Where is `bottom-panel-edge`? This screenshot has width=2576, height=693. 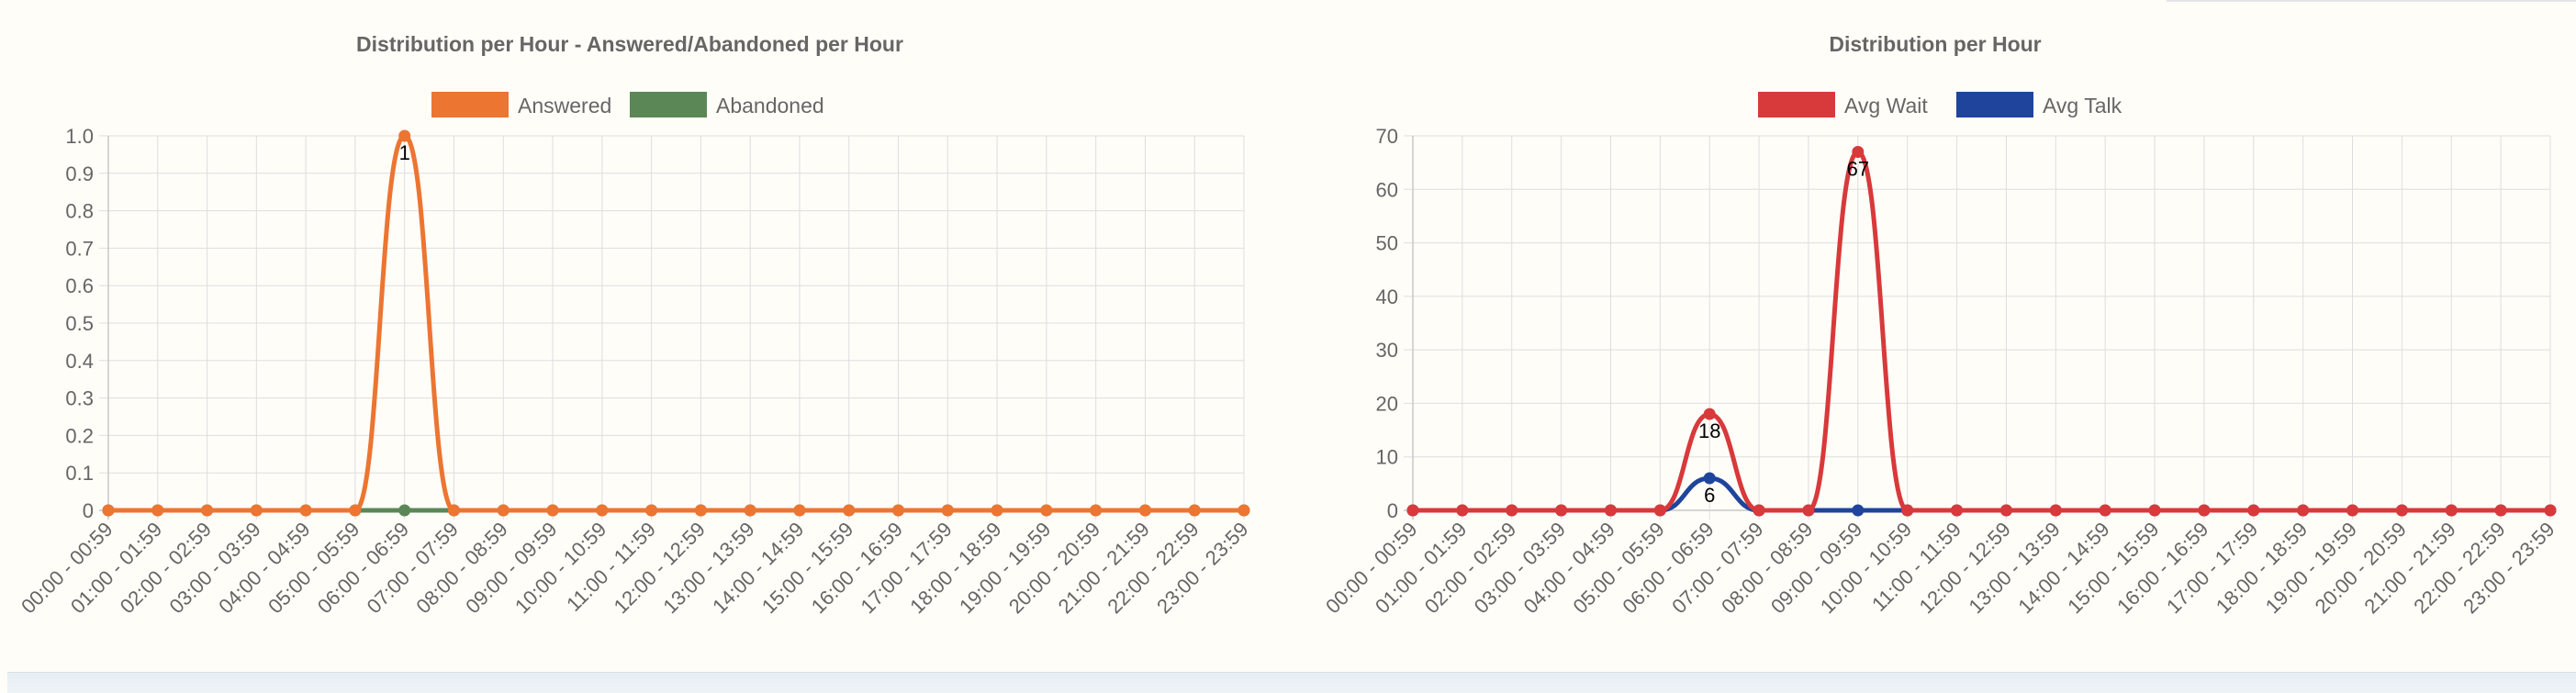 bottom-panel-edge is located at coordinates (1291, 683).